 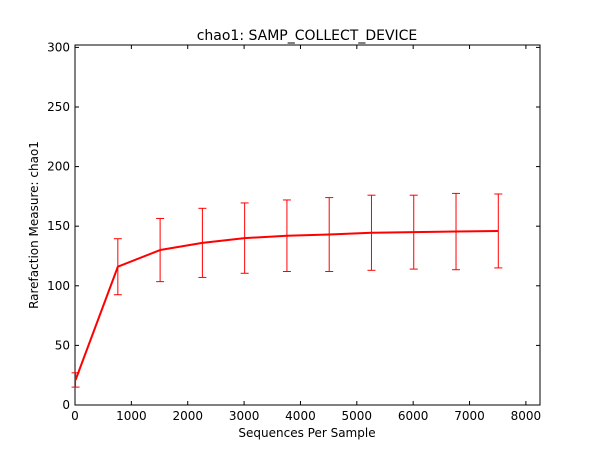 What do you see at coordinates (62, 345) in the screenshot?
I see `y-tick-label-1: 50` at bounding box center [62, 345].